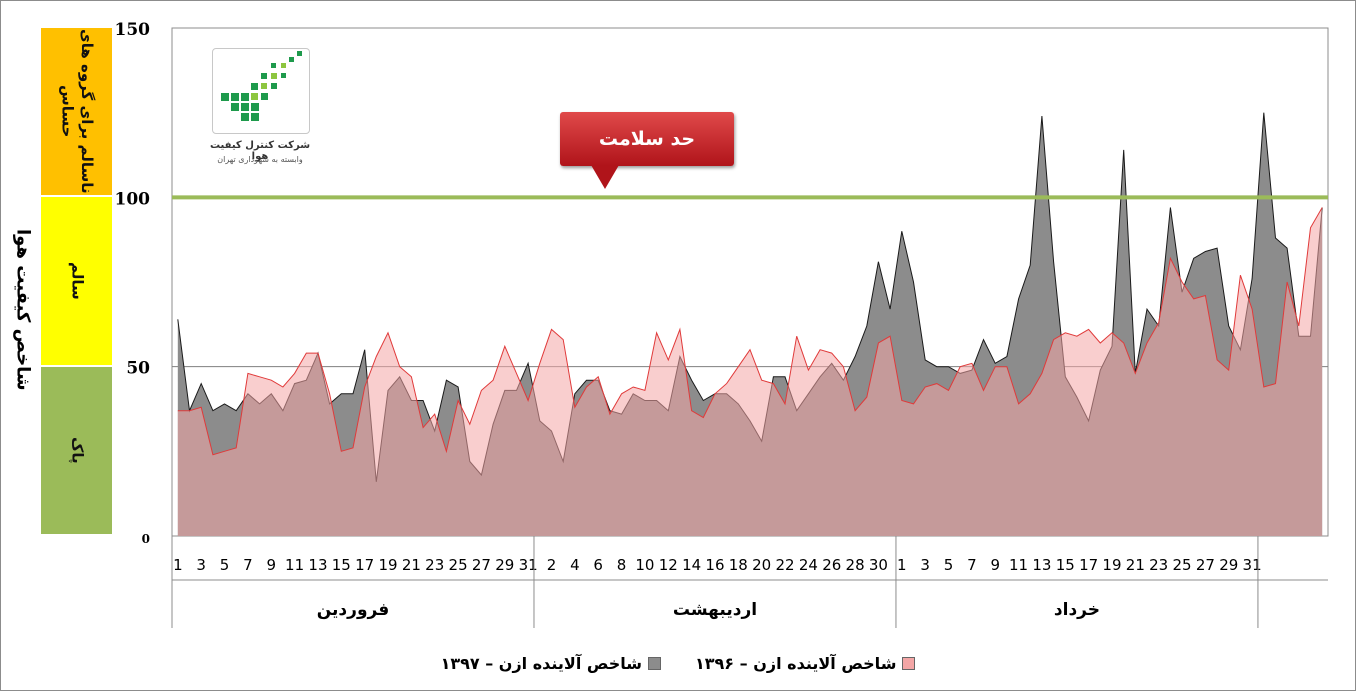 The height and width of the screenshot is (691, 1356). I want to click on x-tick-label-25: 20, so click(761, 565).